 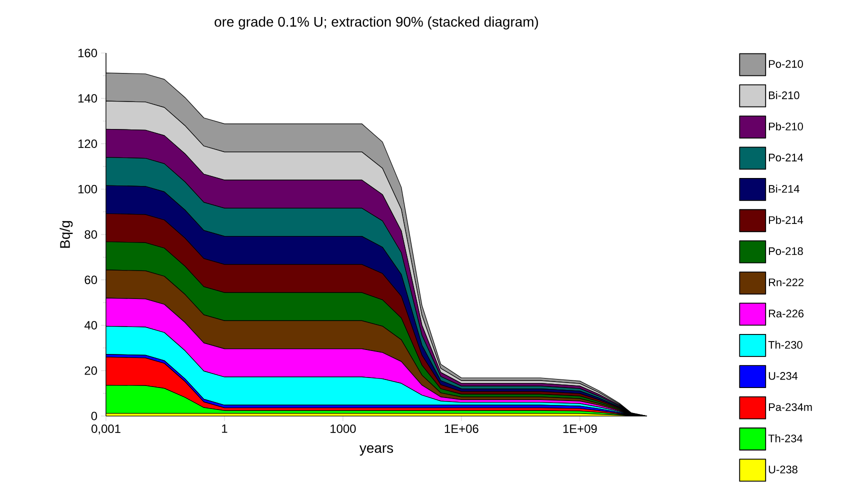 I want to click on legend-label: Th-230, so click(x=785, y=344).